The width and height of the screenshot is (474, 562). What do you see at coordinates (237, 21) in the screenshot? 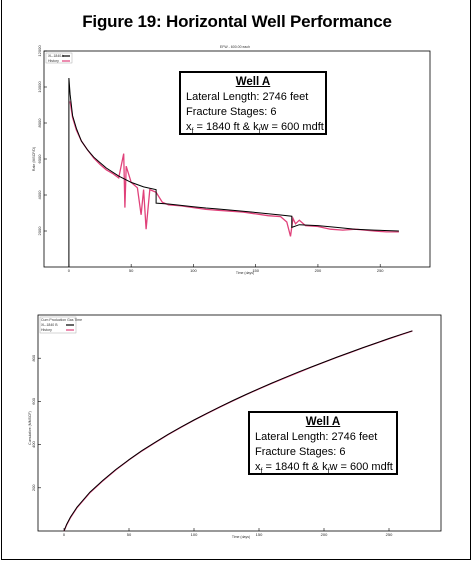
I see `figure-title: Figure 19: Horizontal Well Performance` at bounding box center [237, 21].